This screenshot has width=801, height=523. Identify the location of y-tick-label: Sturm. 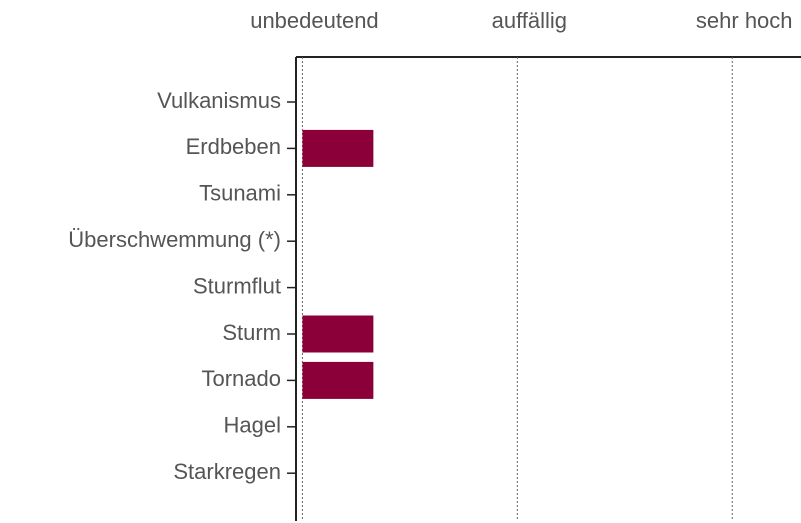
(251, 332).